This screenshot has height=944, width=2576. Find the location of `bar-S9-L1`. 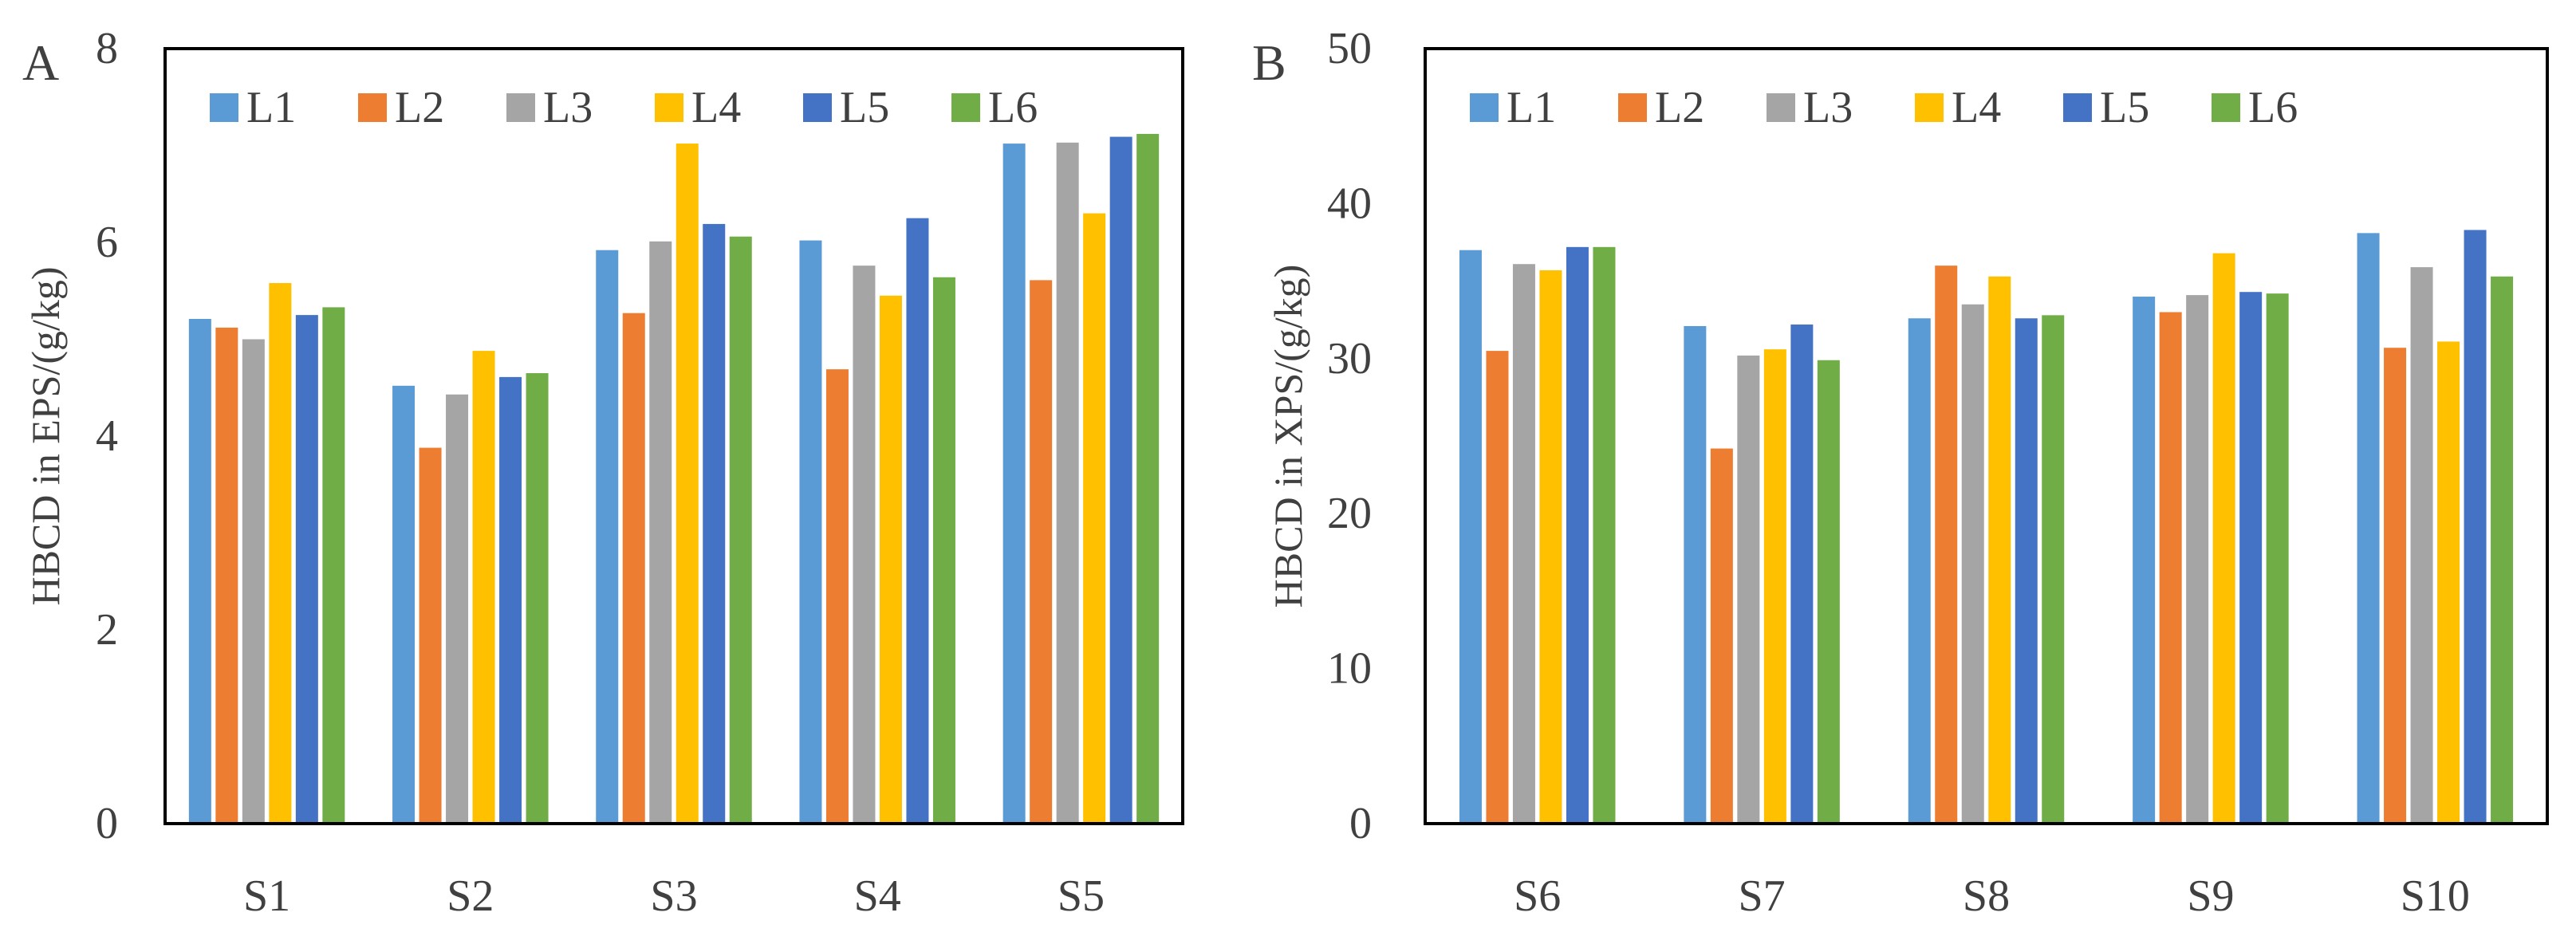

bar-S9-L1 is located at coordinates (2144, 560).